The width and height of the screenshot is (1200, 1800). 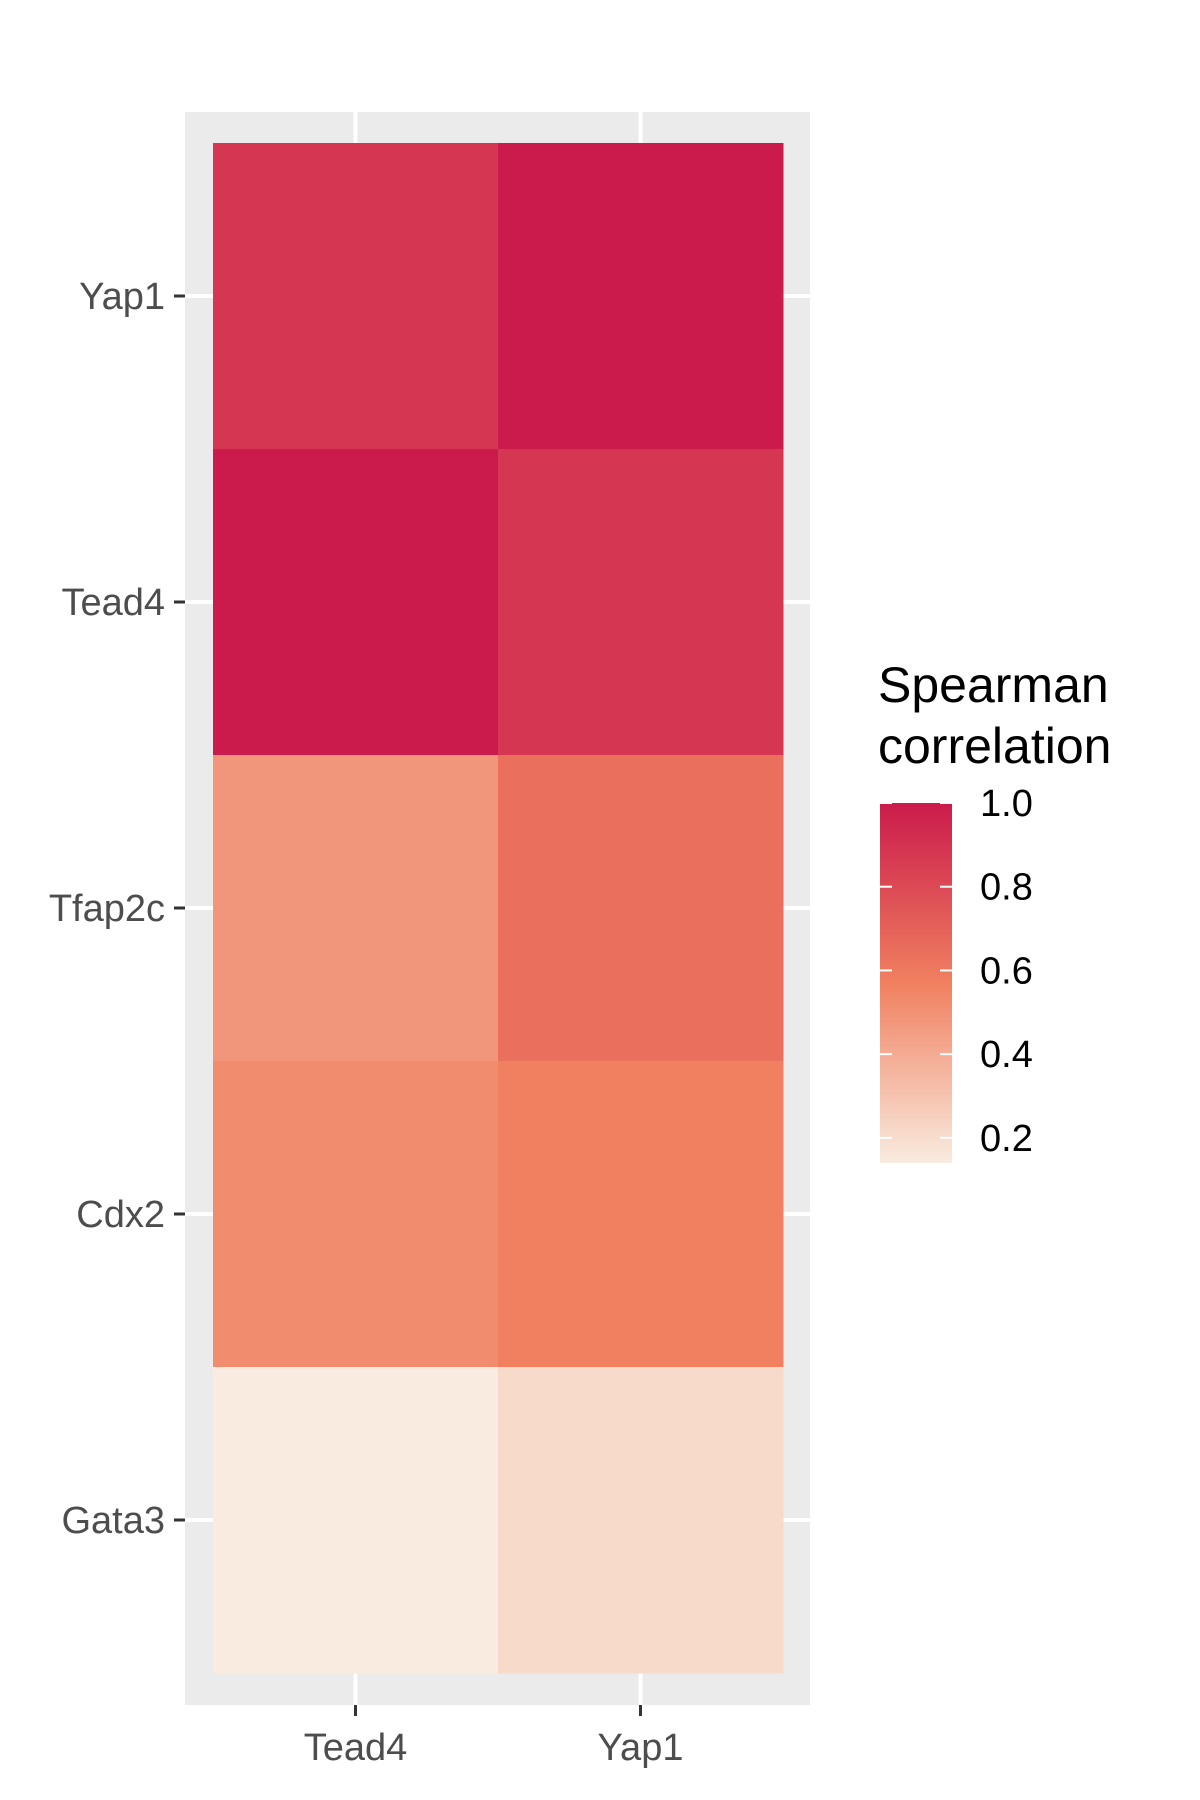 I want to click on y-tick-label-cdx2: Cdx2, so click(x=120, y=1215).